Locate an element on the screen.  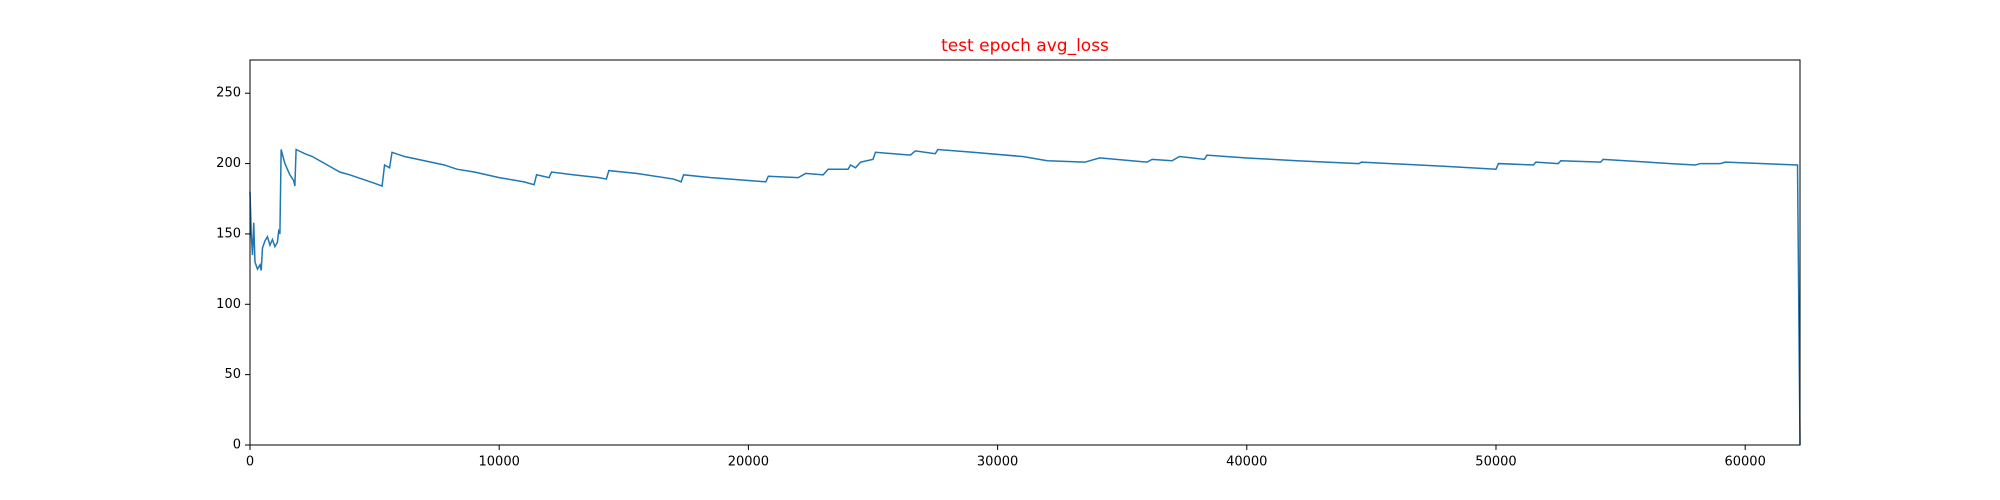
x-tick-label: 40000 is located at coordinates (1246, 462).